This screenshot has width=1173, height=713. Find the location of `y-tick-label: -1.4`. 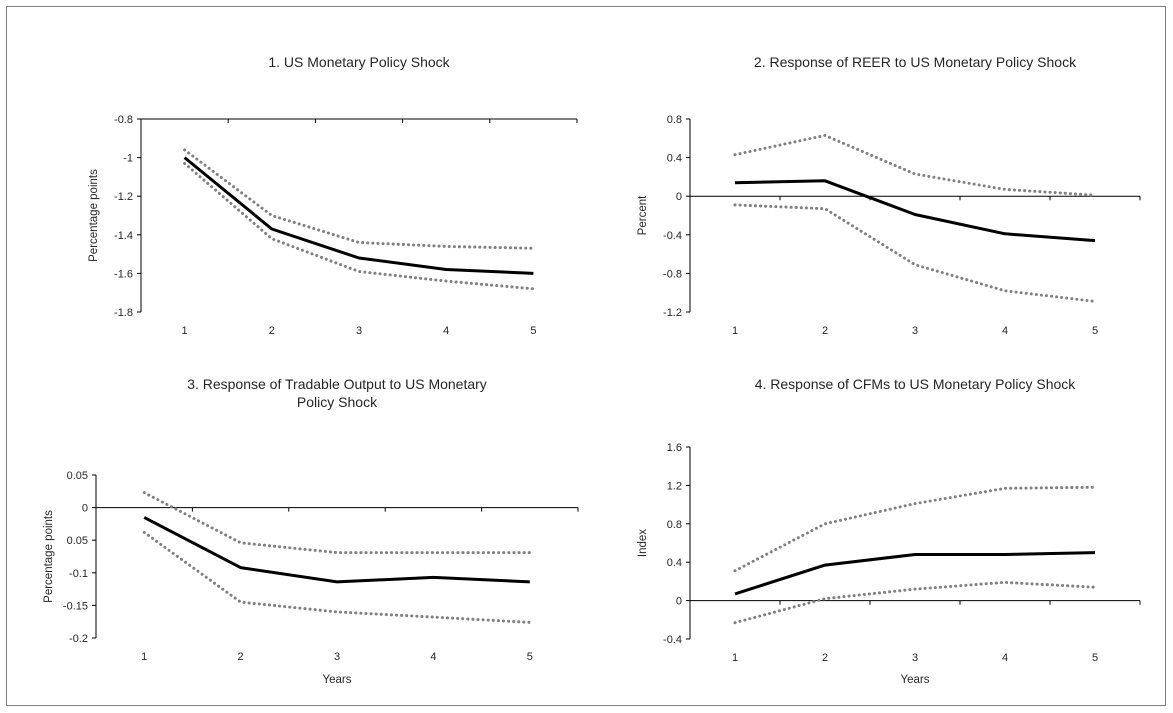

y-tick-label: -1.4 is located at coordinates (123, 236).